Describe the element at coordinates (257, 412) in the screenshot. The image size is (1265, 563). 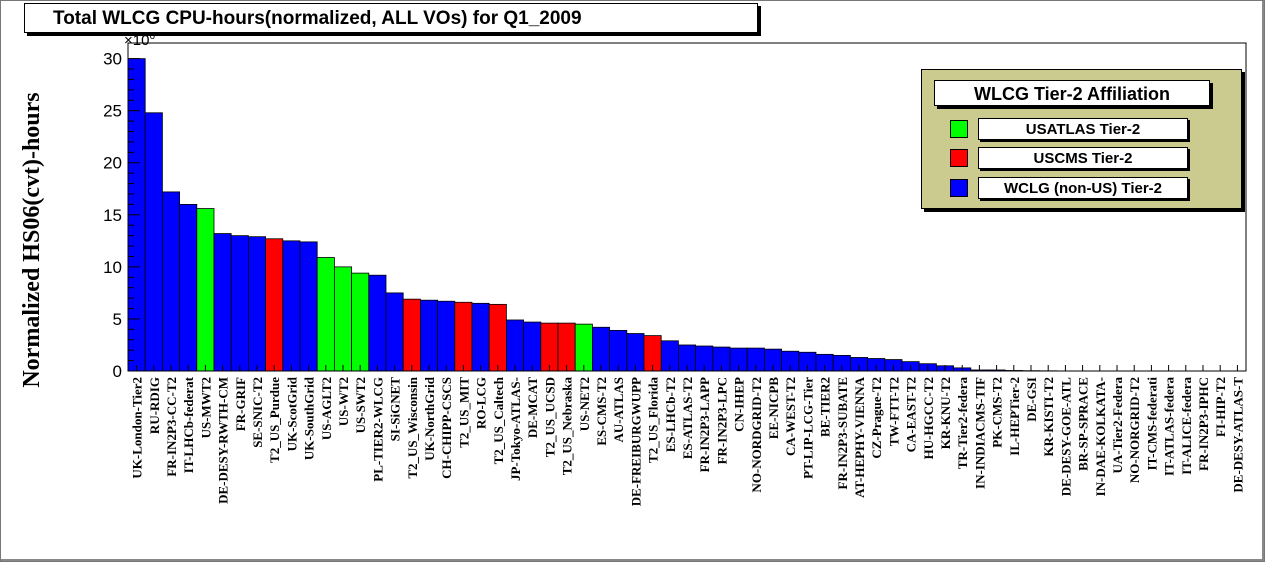
I see `x-tick-label: SE-SNIC-T2` at that location.